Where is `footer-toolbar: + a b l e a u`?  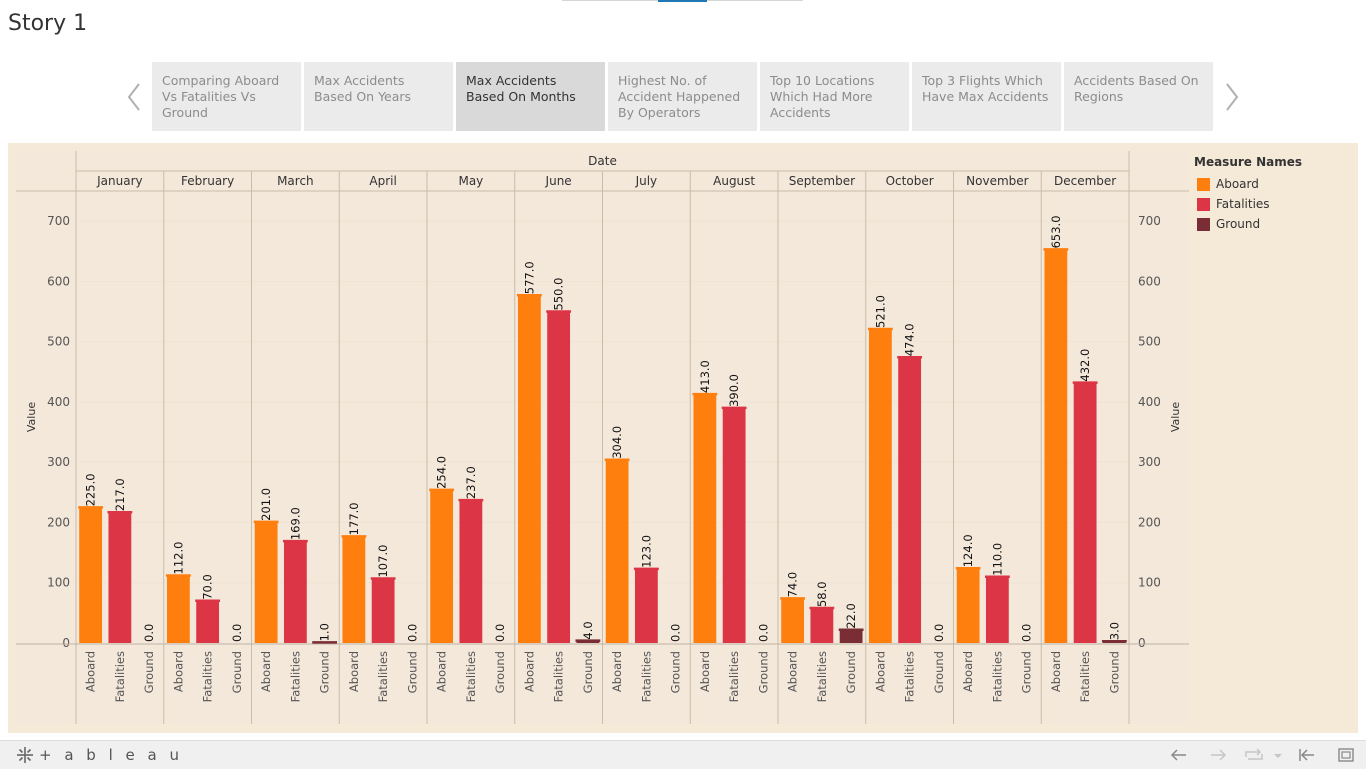 footer-toolbar: + a b l e a u is located at coordinates (683, 754).